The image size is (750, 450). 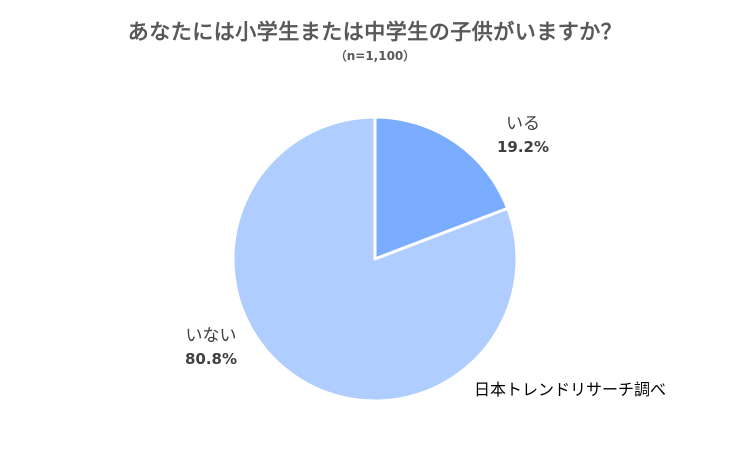 What do you see at coordinates (441, 188) in the screenshot?
I see `pie-slice-yes` at bounding box center [441, 188].